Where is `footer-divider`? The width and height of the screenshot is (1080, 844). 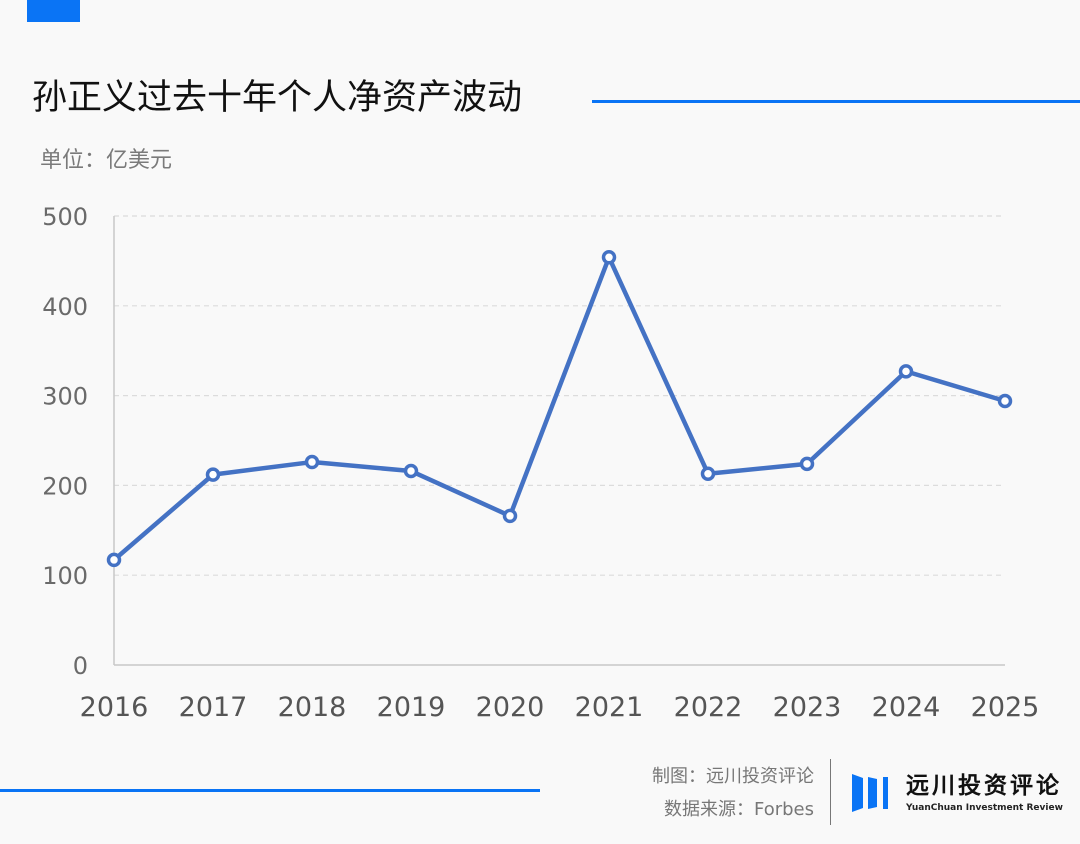
footer-divider is located at coordinates (830, 792).